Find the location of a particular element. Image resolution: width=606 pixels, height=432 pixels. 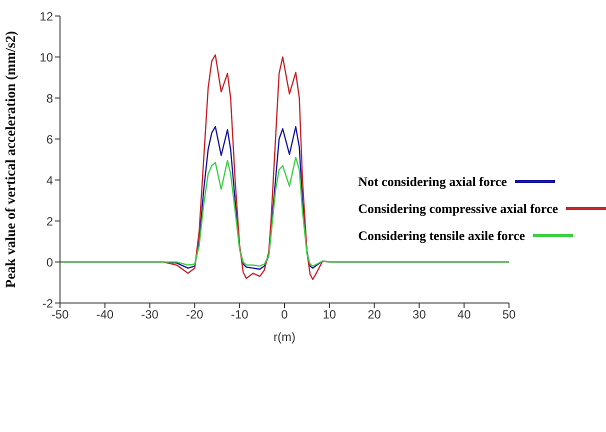

y-tick-label: 2 is located at coordinates (50, 221).